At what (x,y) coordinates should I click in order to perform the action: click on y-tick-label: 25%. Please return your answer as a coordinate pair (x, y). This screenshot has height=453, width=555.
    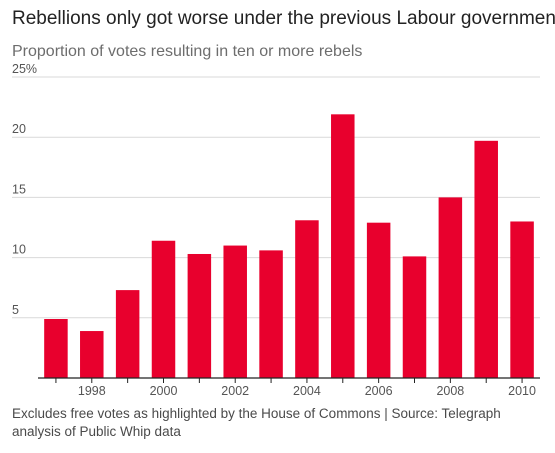
    Looking at the image, I should click on (24, 69).